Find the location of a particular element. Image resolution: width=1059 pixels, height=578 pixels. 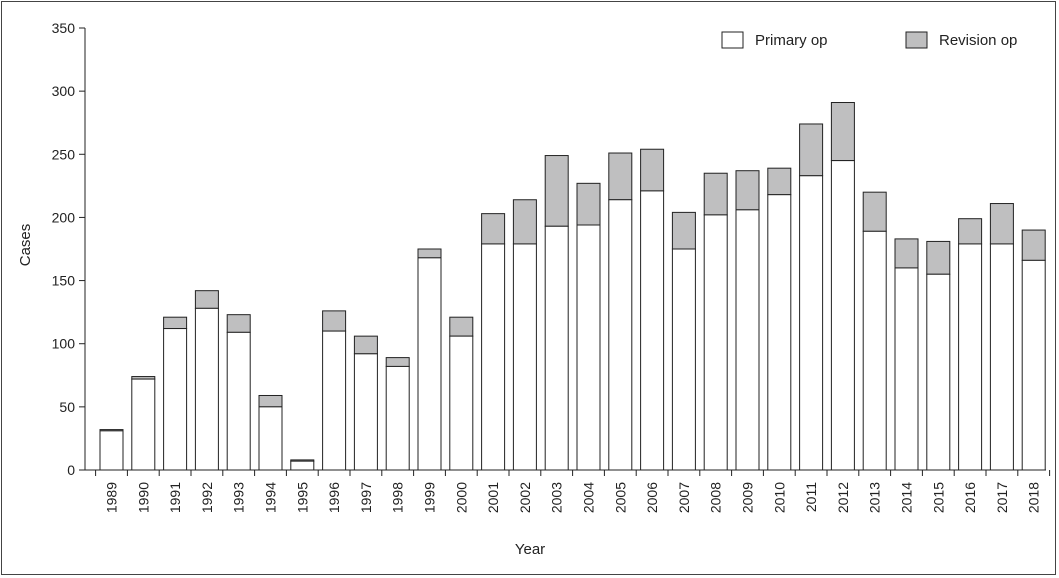

bar-primary-2005 is located at coordinates (620, 335).